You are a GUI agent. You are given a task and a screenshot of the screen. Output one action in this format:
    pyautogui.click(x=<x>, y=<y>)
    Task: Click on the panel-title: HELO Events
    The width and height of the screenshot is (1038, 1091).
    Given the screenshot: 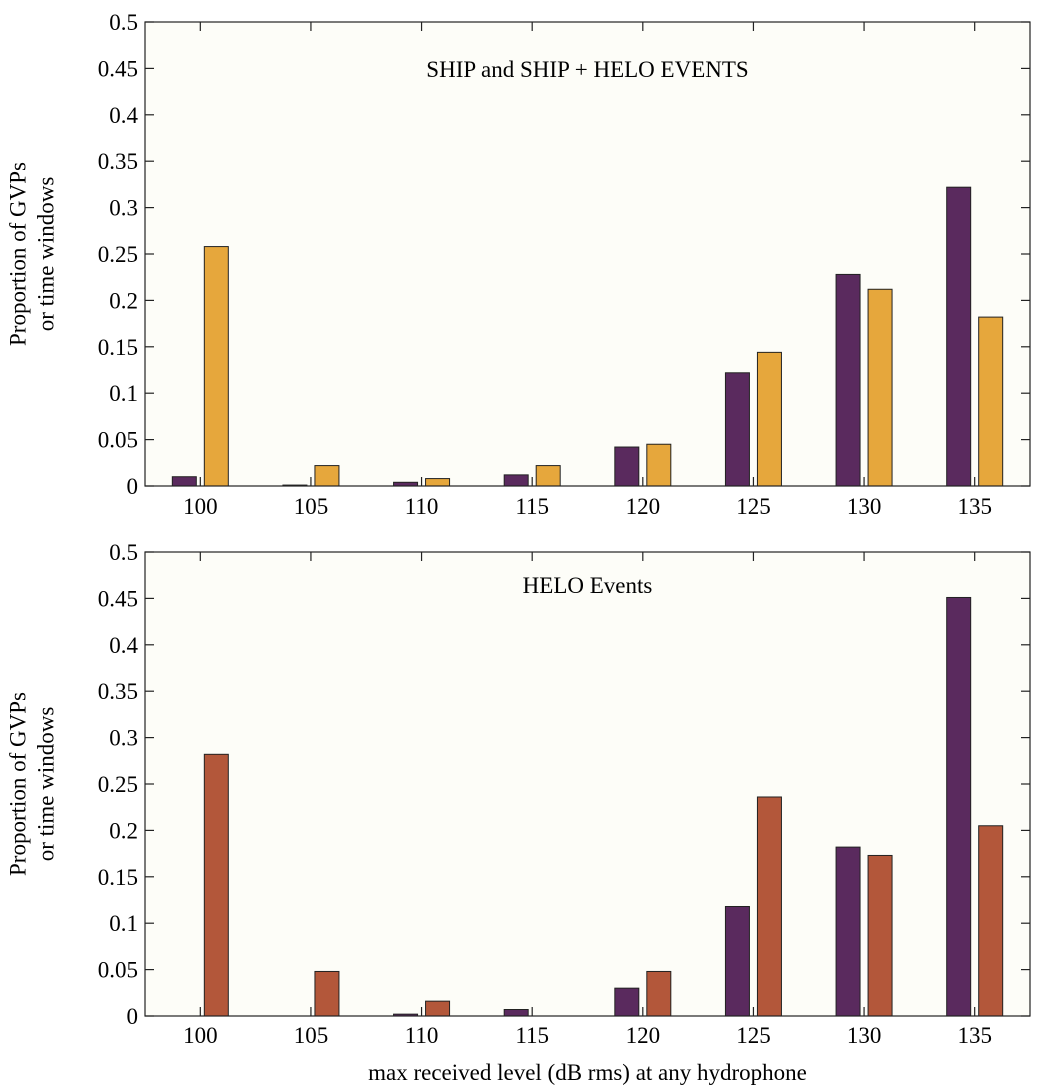 What is the action you would take?
    pyautogui.click(x=588, y=585)
    